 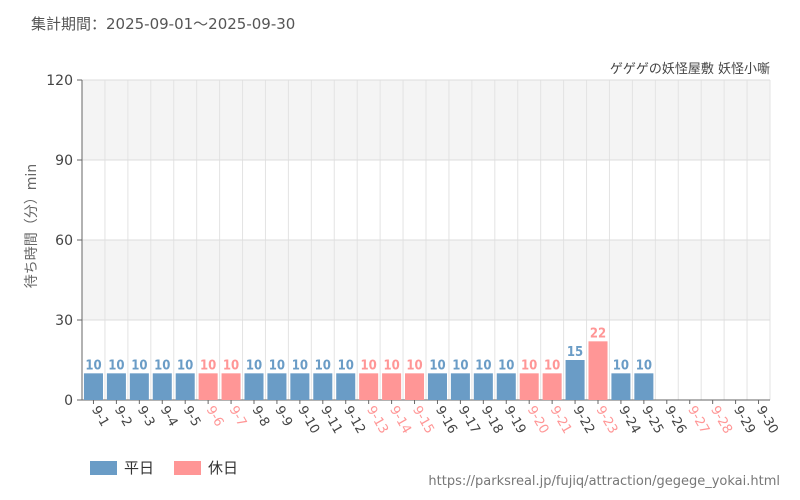 I want to click on x-tick-label: 9-15, so click(x=423, y=420).